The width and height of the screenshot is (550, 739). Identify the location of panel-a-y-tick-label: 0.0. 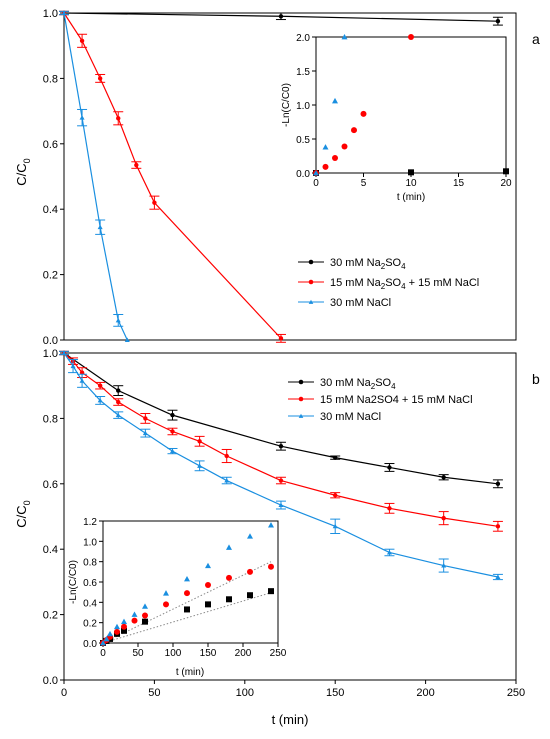
(50, 341).